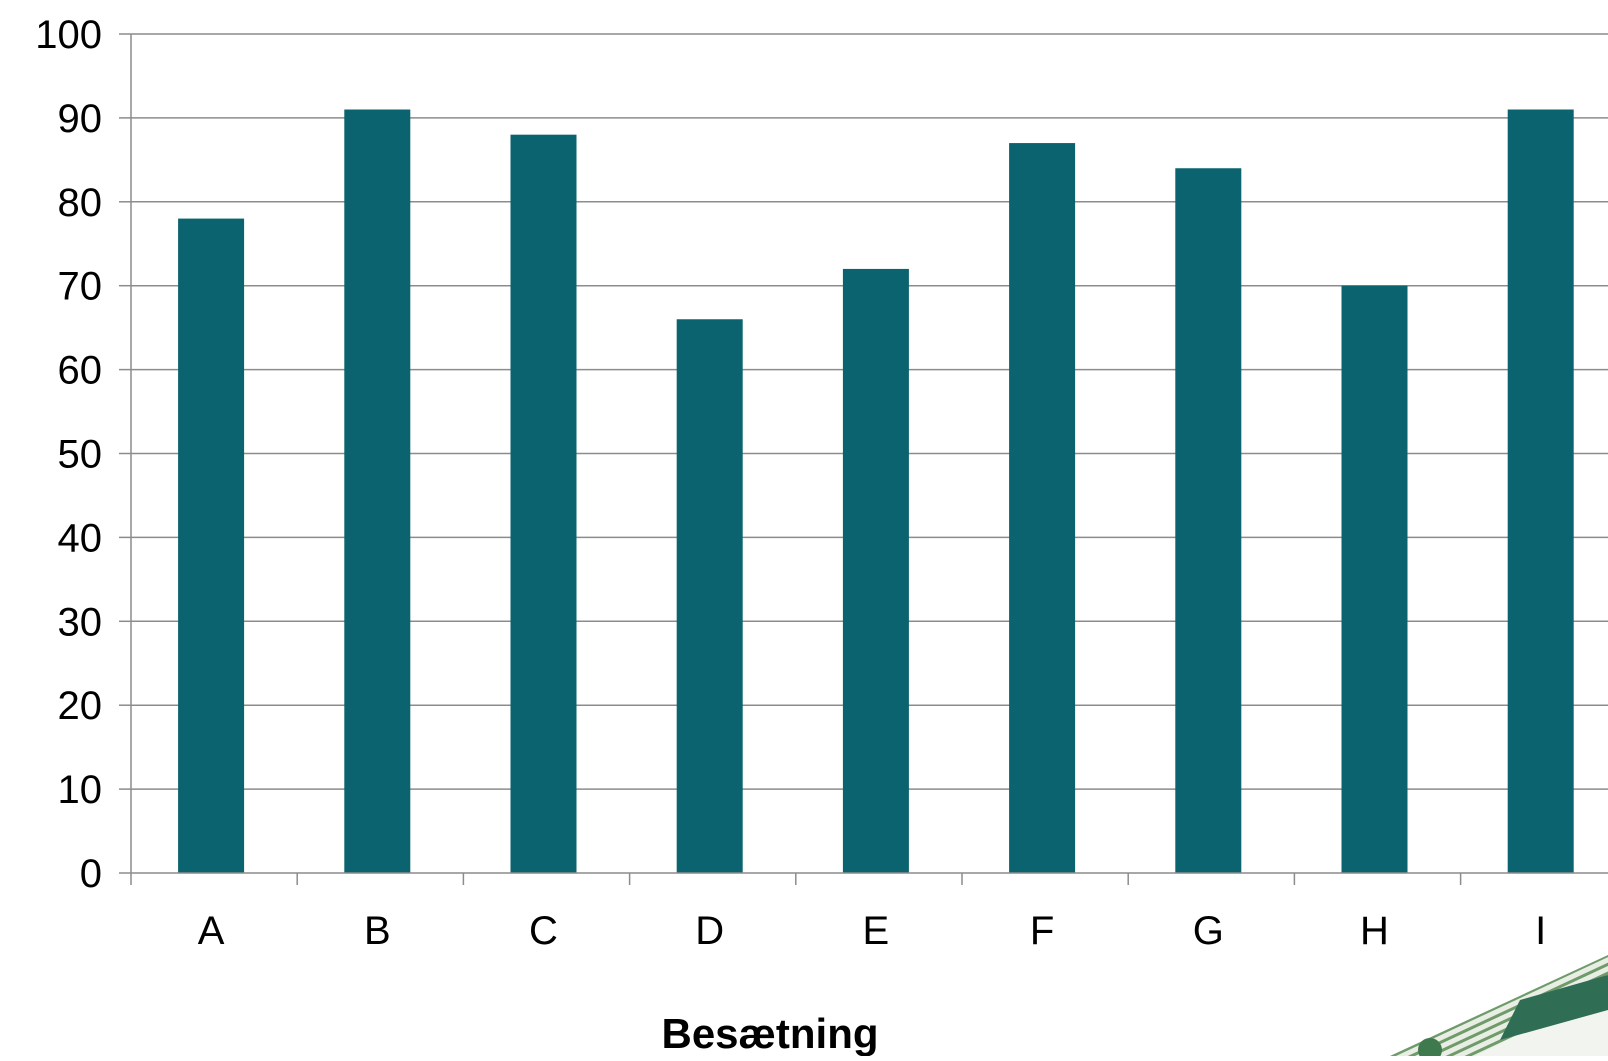 The width and height of the screenshot is (1608, 1061). I want to click on bar-i, so click(1540, 491).